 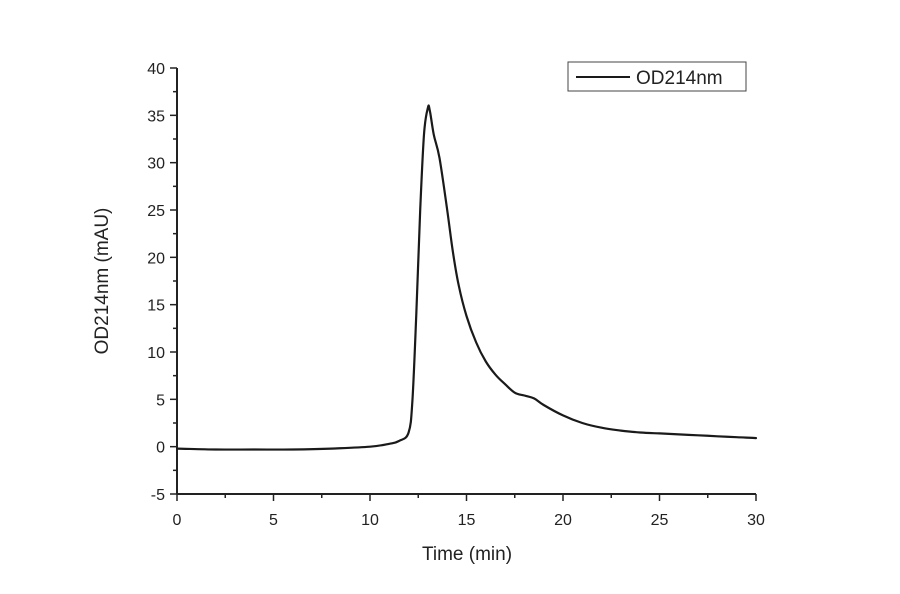 What do you see at coordinates (102, 281) in the screenshot?
I see `y-axis-title: OD214nm (mAU)` at bounding box center [102, 281].